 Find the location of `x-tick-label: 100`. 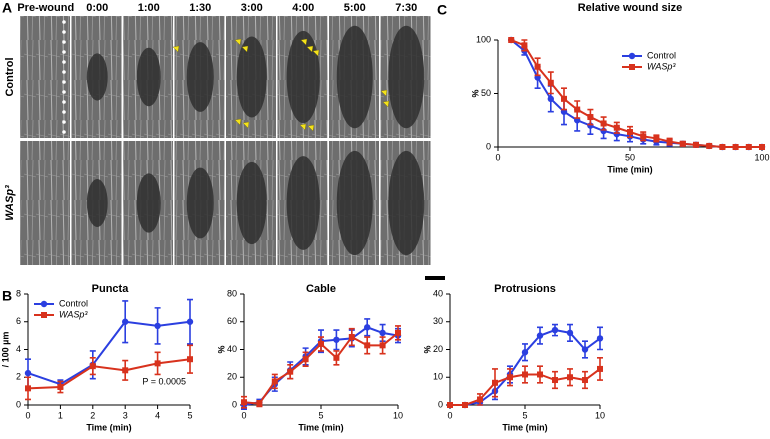

x-tick-label: 100 is located at coordinates (761, 157).